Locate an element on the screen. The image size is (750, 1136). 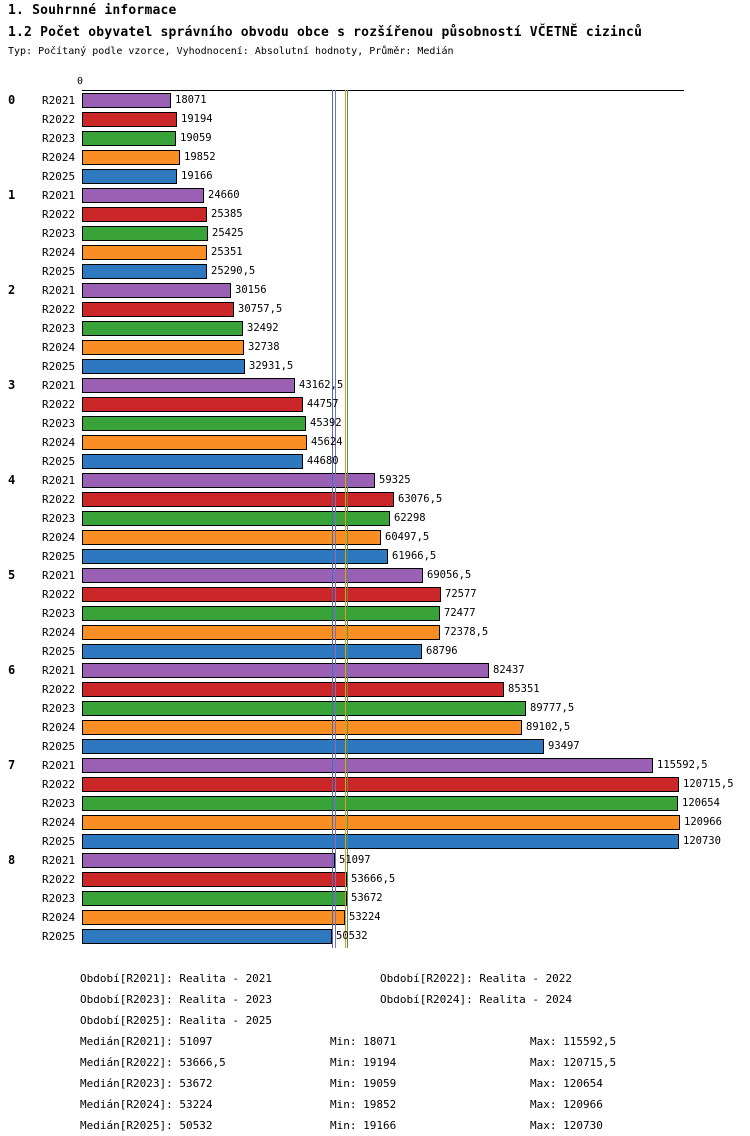
stat-max: Max: 120654 is located at coordinates (566, 1083).